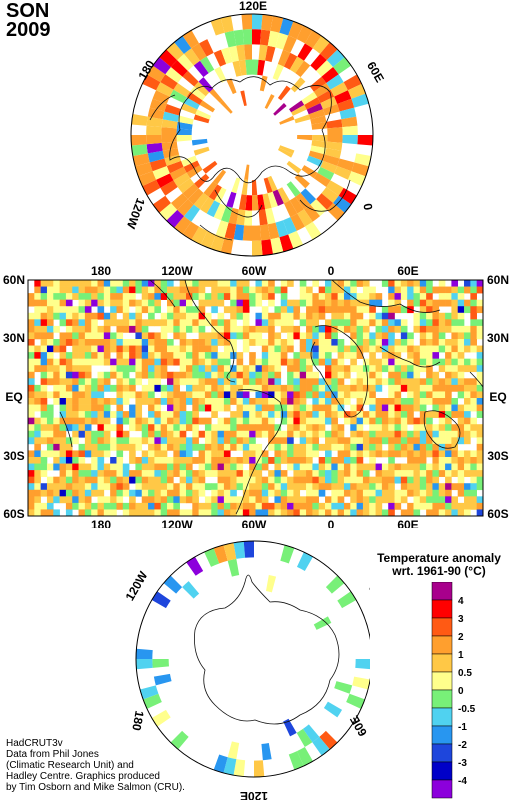 The width and height of the screenshot is (512, 800). I want to click on season-label: SON, so click(28, 11).